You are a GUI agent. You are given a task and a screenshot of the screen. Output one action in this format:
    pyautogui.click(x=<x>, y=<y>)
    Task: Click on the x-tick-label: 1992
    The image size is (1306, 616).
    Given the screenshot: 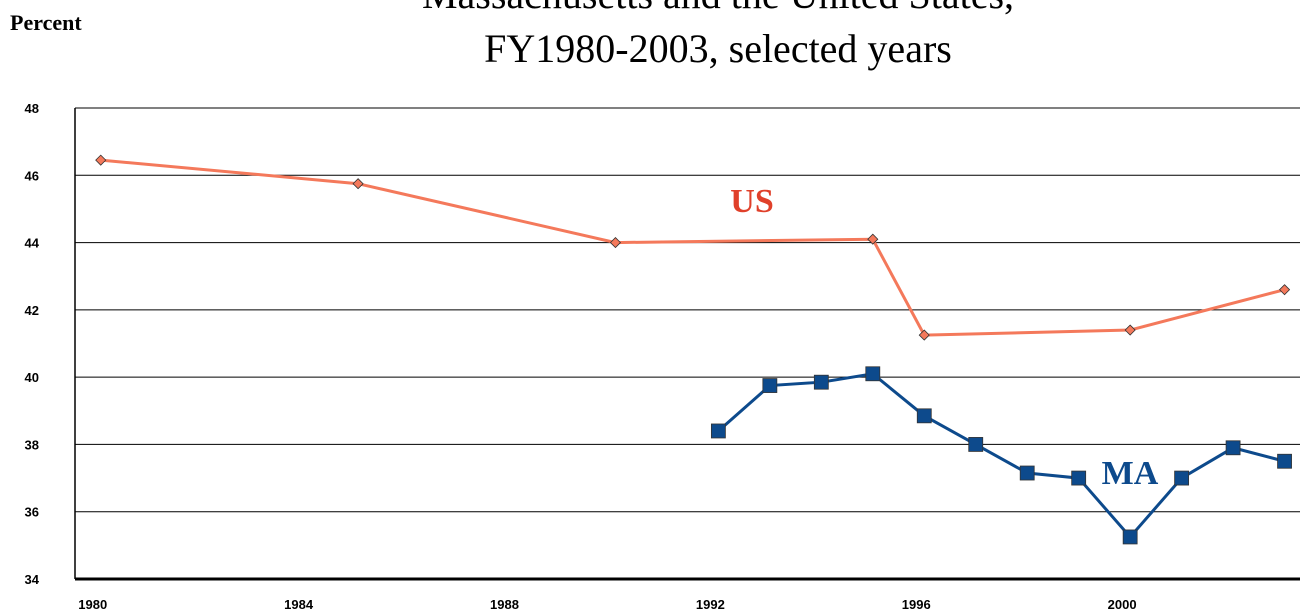 What is the action you would take?
    pyautogui.click(x=710, y=604)
    